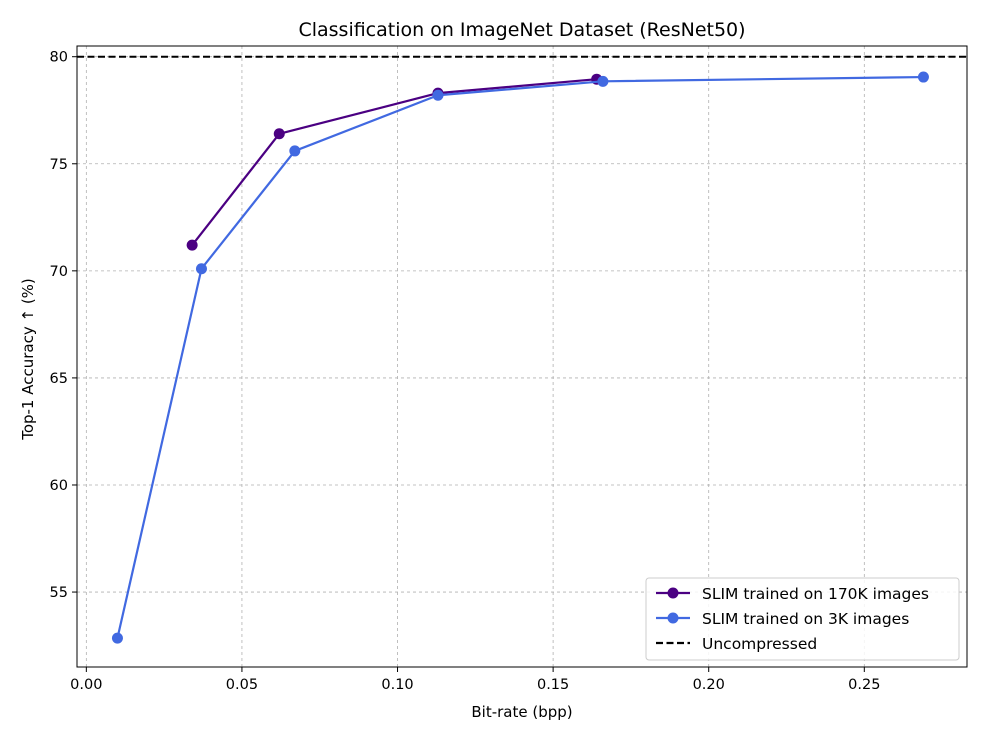  What do you see at coordinates (397, 685) in the screenshot?
I see `x-tick-label: 0.10` at bounding box center [397, 685].